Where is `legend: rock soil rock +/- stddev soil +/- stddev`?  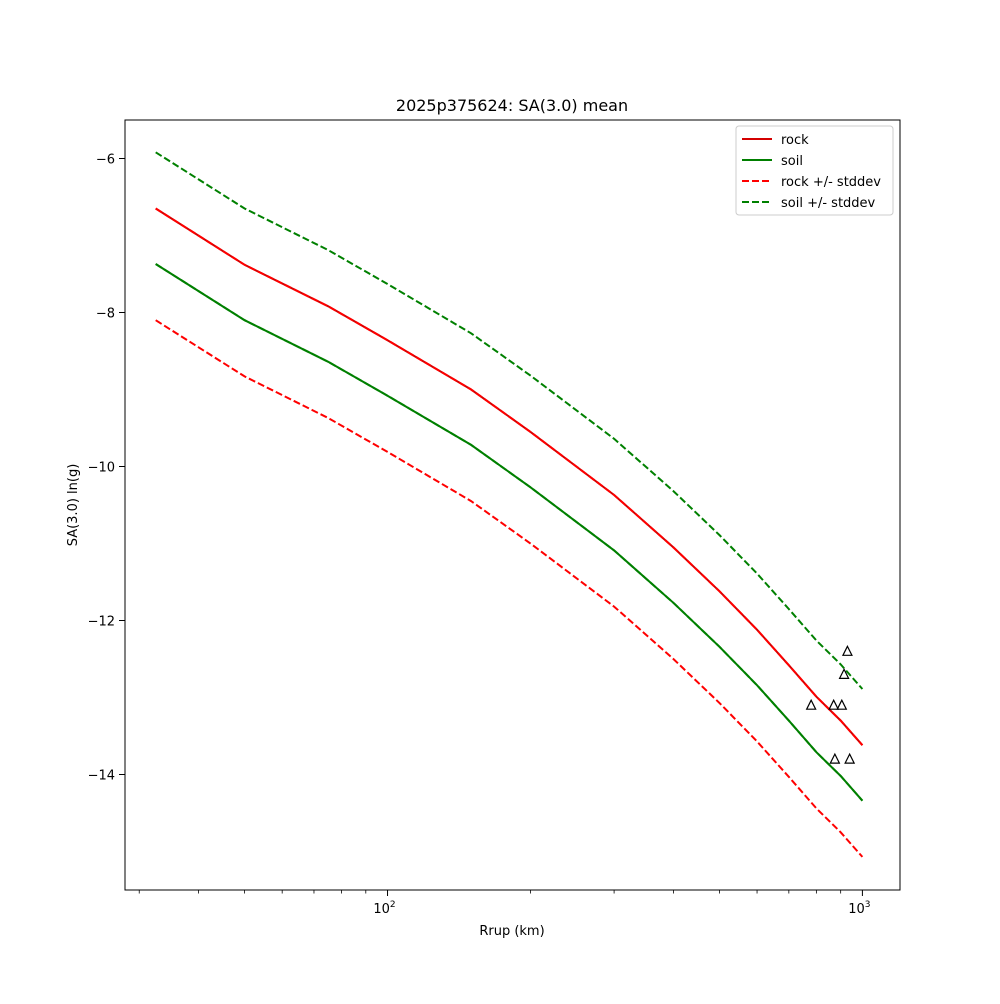 legend: rock soil rock +/- stddev soil +/- stddev is located at coordinates (814, 170).